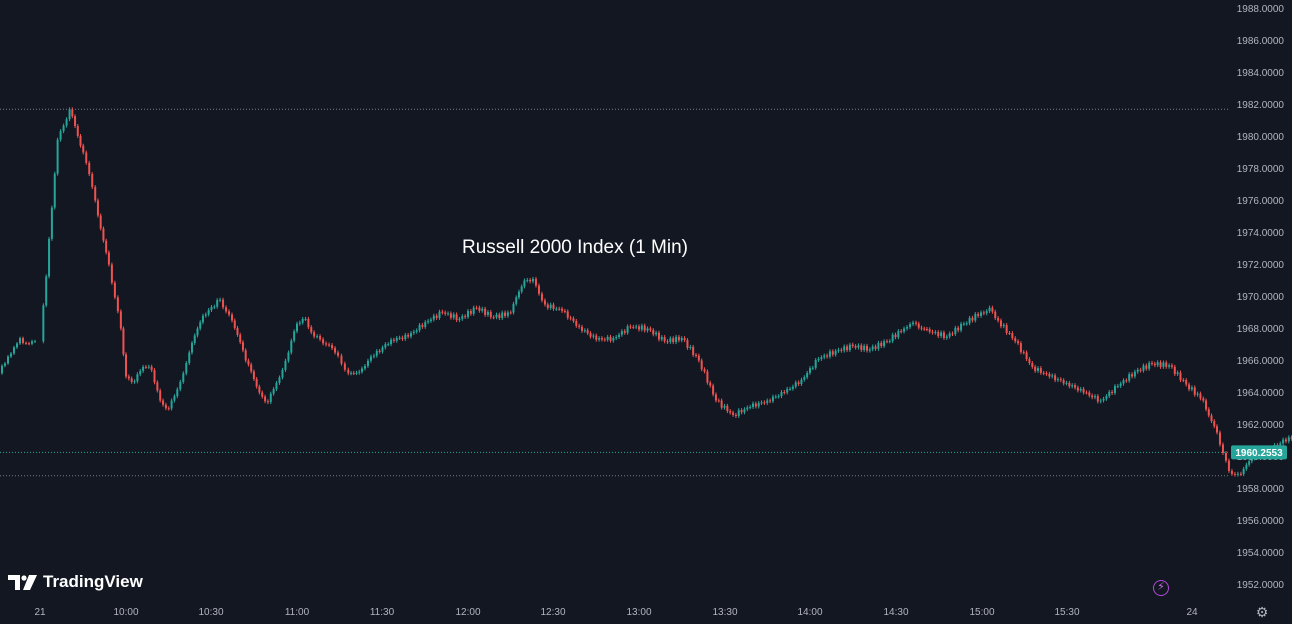 This screenshot has width=1292, height=624. Describe the element at coordinates (1261, 521) in the screenshot. I see `y-tick-label: 1956.0000` at that location.